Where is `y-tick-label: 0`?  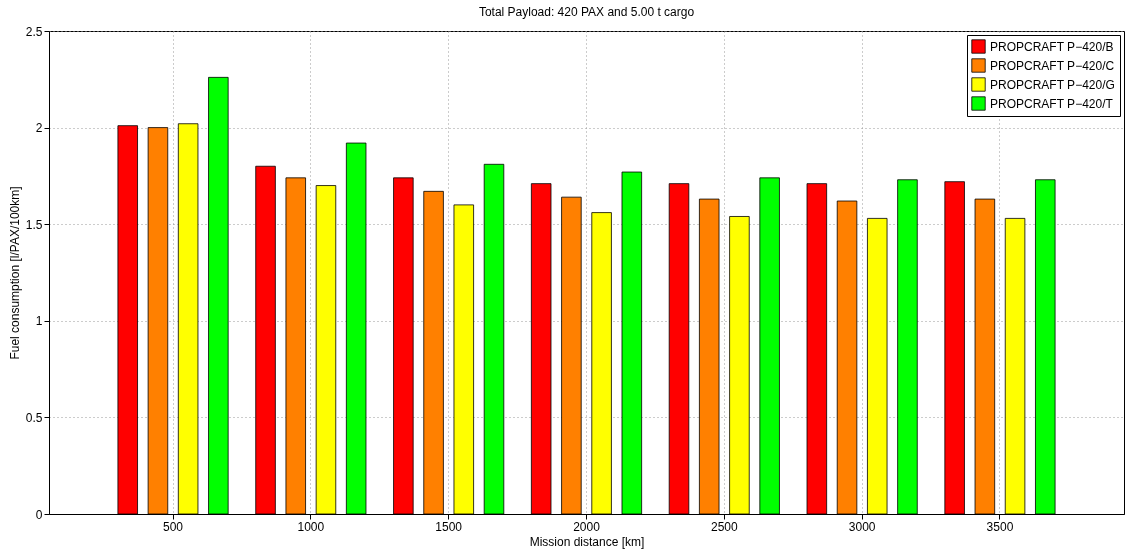 y-tick-label: 0 is located at coordinates (39, 514).